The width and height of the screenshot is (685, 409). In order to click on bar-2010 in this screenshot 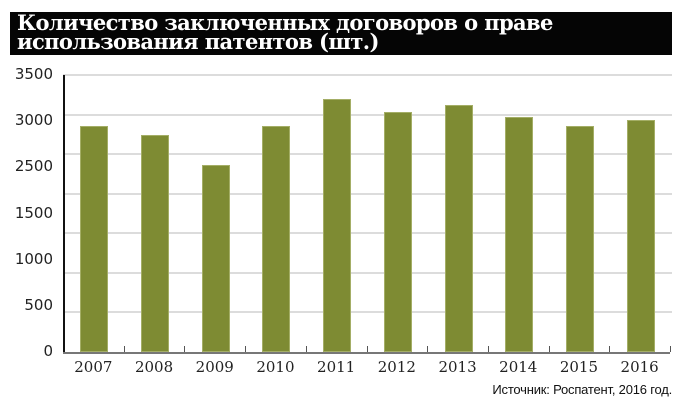, I will do `click(276, 238)`.